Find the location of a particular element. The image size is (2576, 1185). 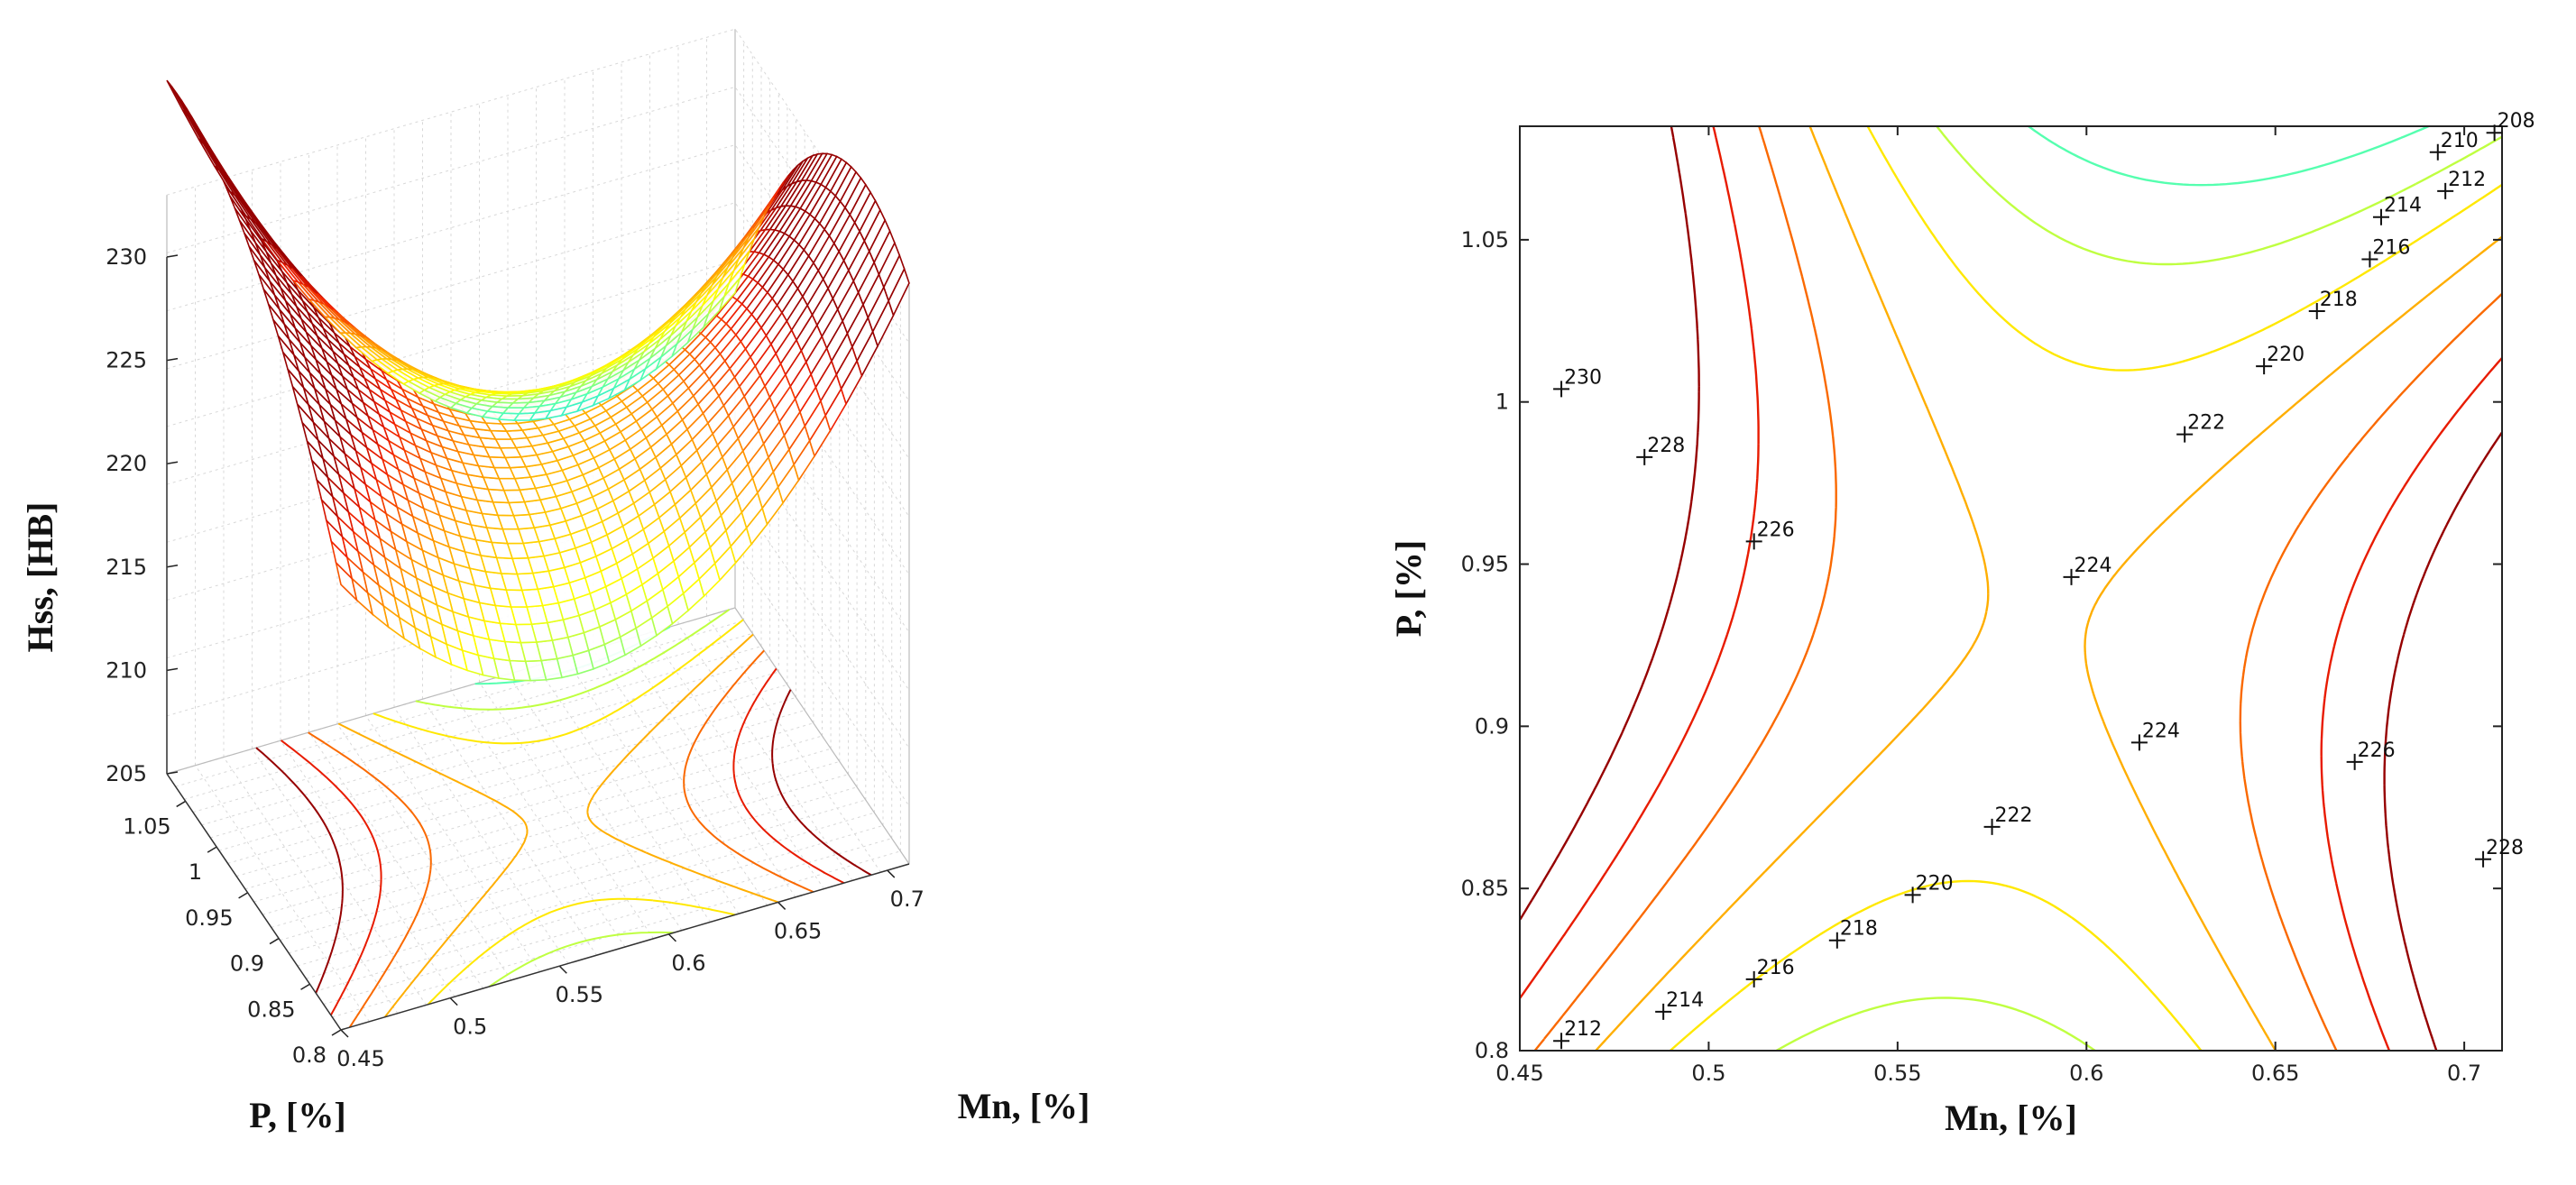

z-tick-label: 225 is located at coordinates (126, 360).